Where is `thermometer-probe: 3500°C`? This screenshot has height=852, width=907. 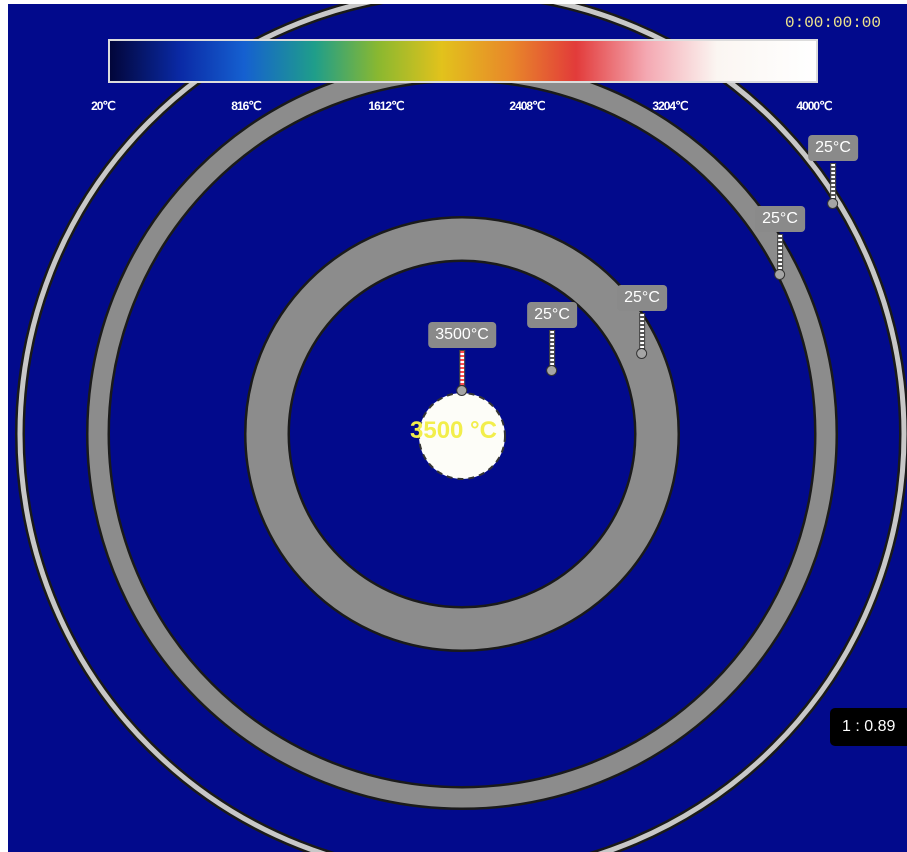
thermometer-probe: 3500°C is located at coordinates (462, 359).